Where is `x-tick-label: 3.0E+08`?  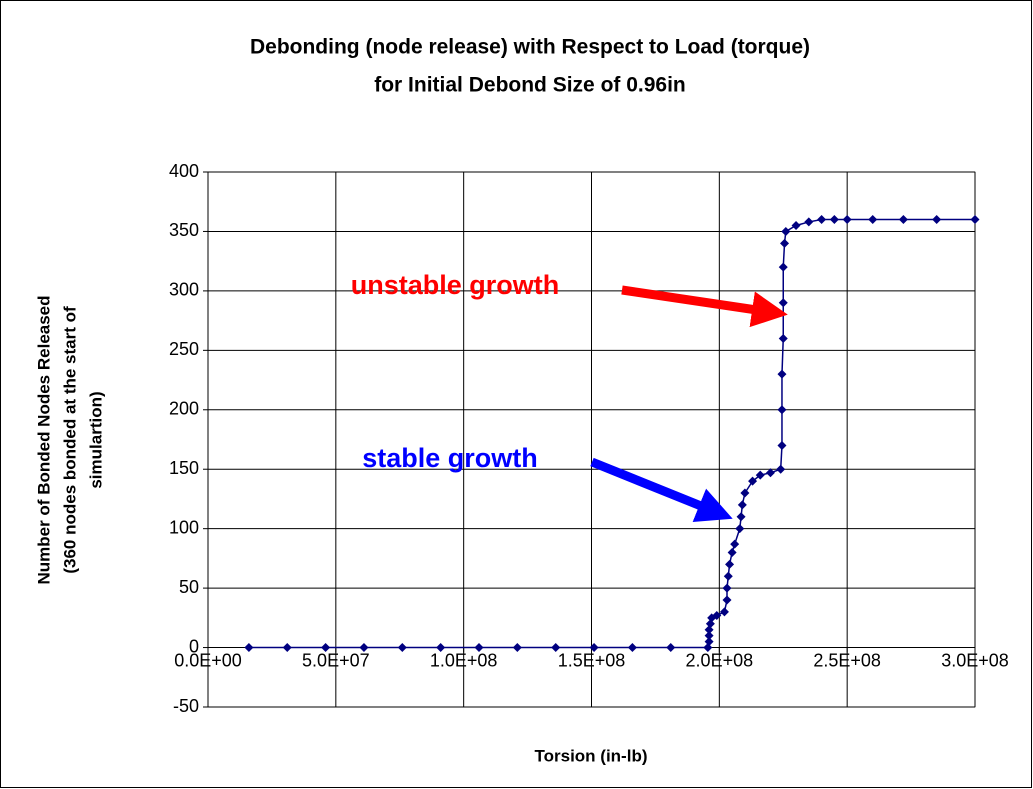
x-tick-label: 3.0E+08 is located at coordinates (975, 660).